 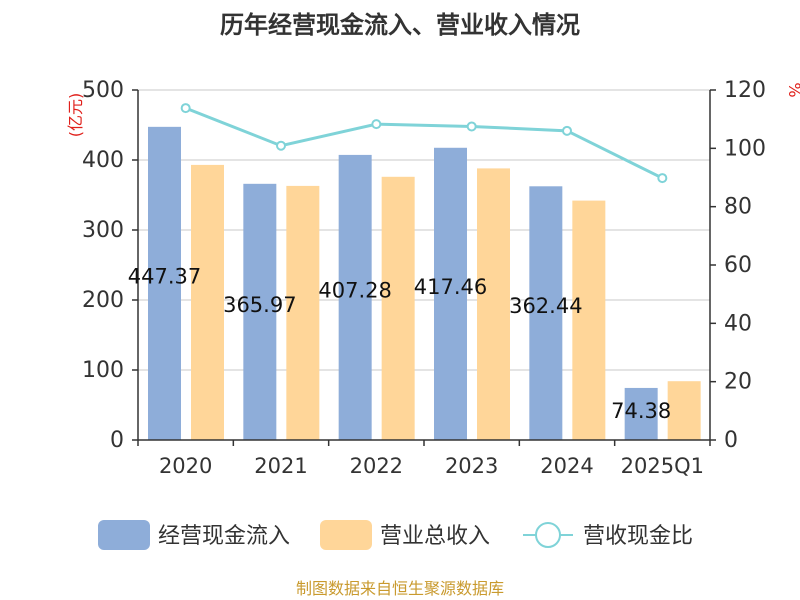 I want to click on right-axis-unit: %, so click(x=792, y=89).